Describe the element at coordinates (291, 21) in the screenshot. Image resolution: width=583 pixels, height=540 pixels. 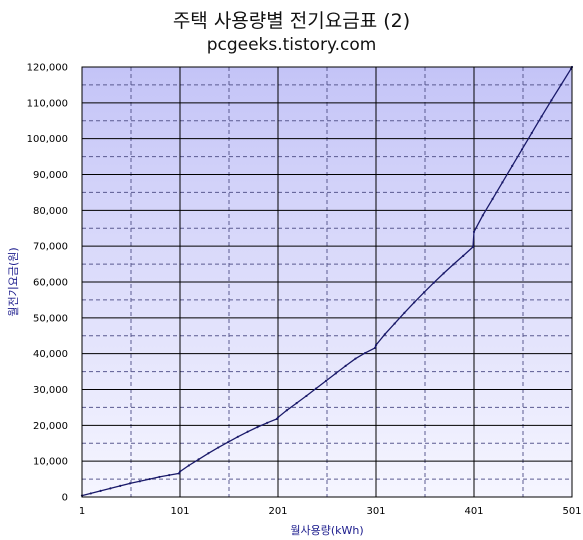
I see `chart-title: 주택 사용량별 전기요금표 (2)` at that location.